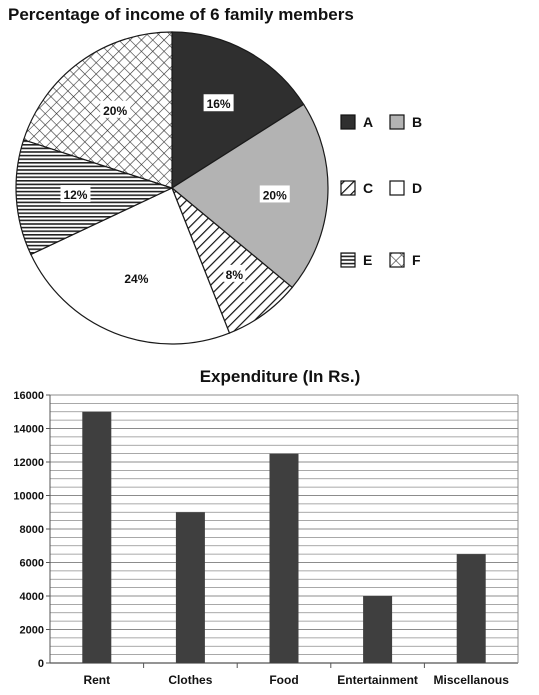 The width and height of the screenshot is (539, 695). Describe the element at coordinates (190, 680) in the screenshot. I see `x-tick-label: Clothes` at that location.